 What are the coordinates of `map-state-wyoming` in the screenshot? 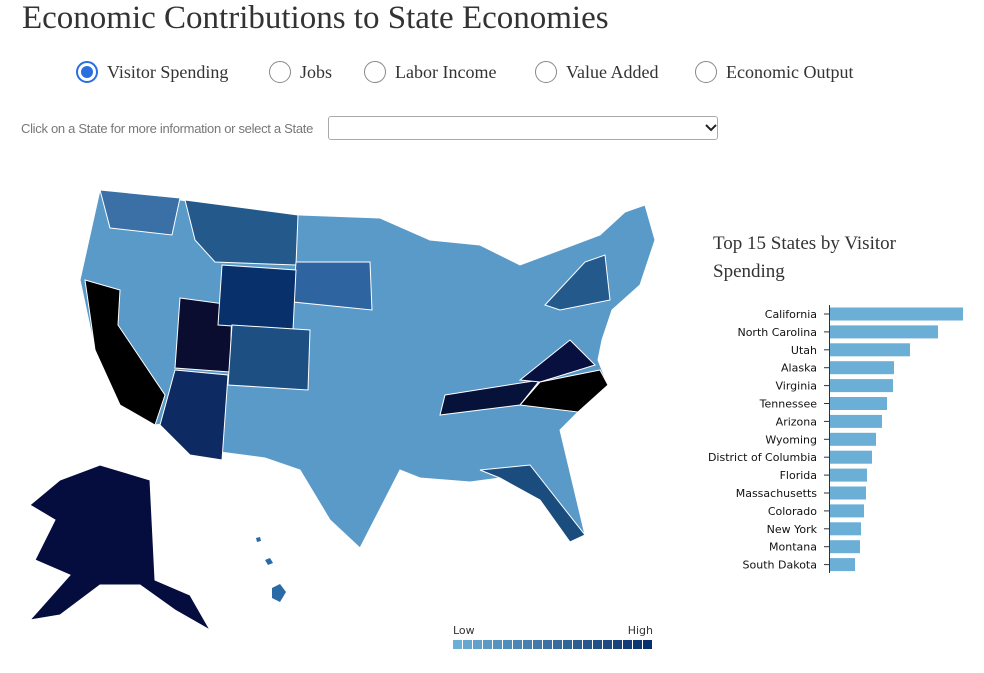 It's located at (257, 297).